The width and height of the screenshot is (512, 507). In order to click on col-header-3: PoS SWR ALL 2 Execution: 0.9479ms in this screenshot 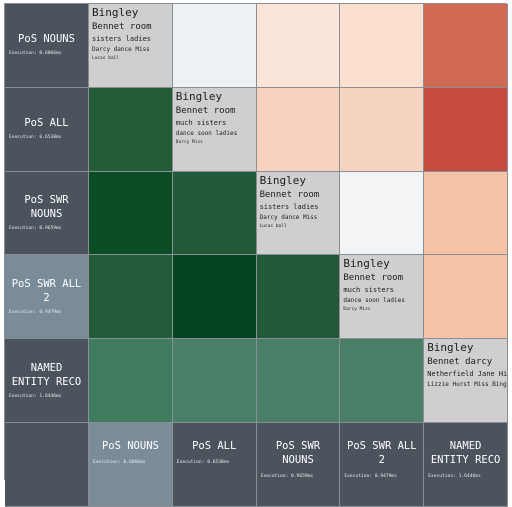, I will do `click(382, 464)`.